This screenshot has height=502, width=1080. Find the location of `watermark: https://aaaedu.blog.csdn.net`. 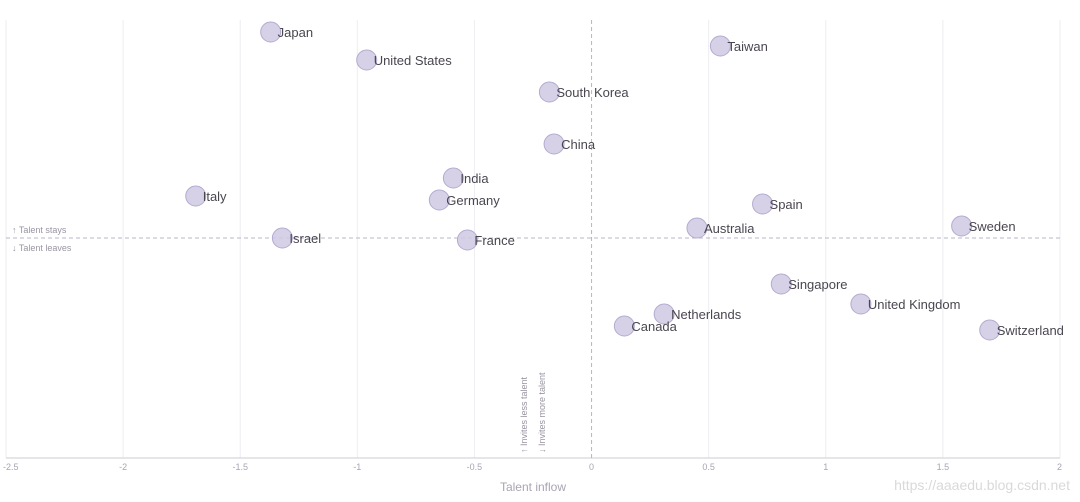

watermark: https://aaaedu.blog.csdn.net is located at coordinates (982, 485).